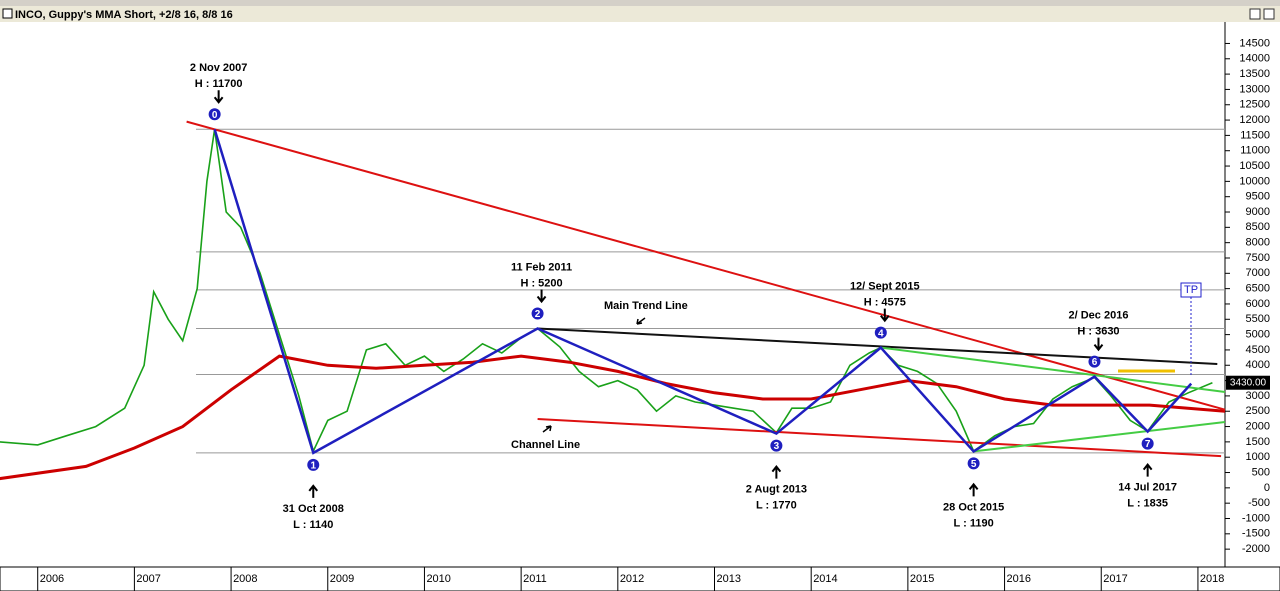 Image resolution: width=1280 pixels, height=591 pixels. I want to click on note-price: H : 5200, so click(541, 283).